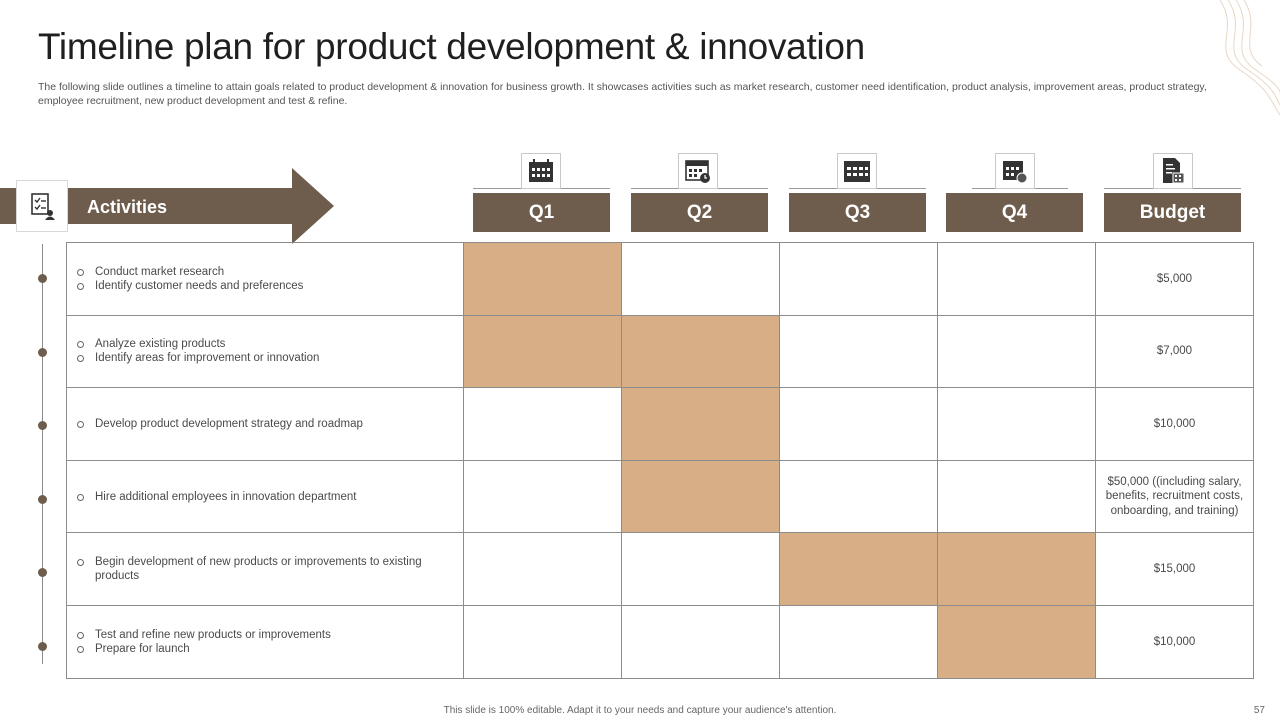  Describe the element at coordinates (1249, 58) in the screenshot. I see `decorative-swirl` at that location.